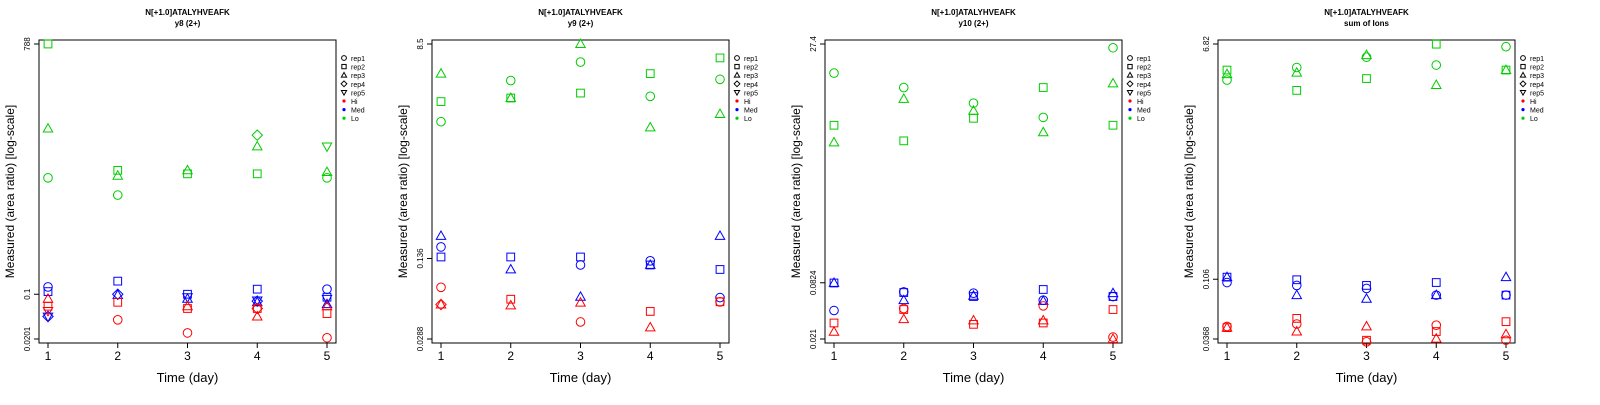  I want to click on chart-subtitle: sum of Ions, so click(1366, 23).